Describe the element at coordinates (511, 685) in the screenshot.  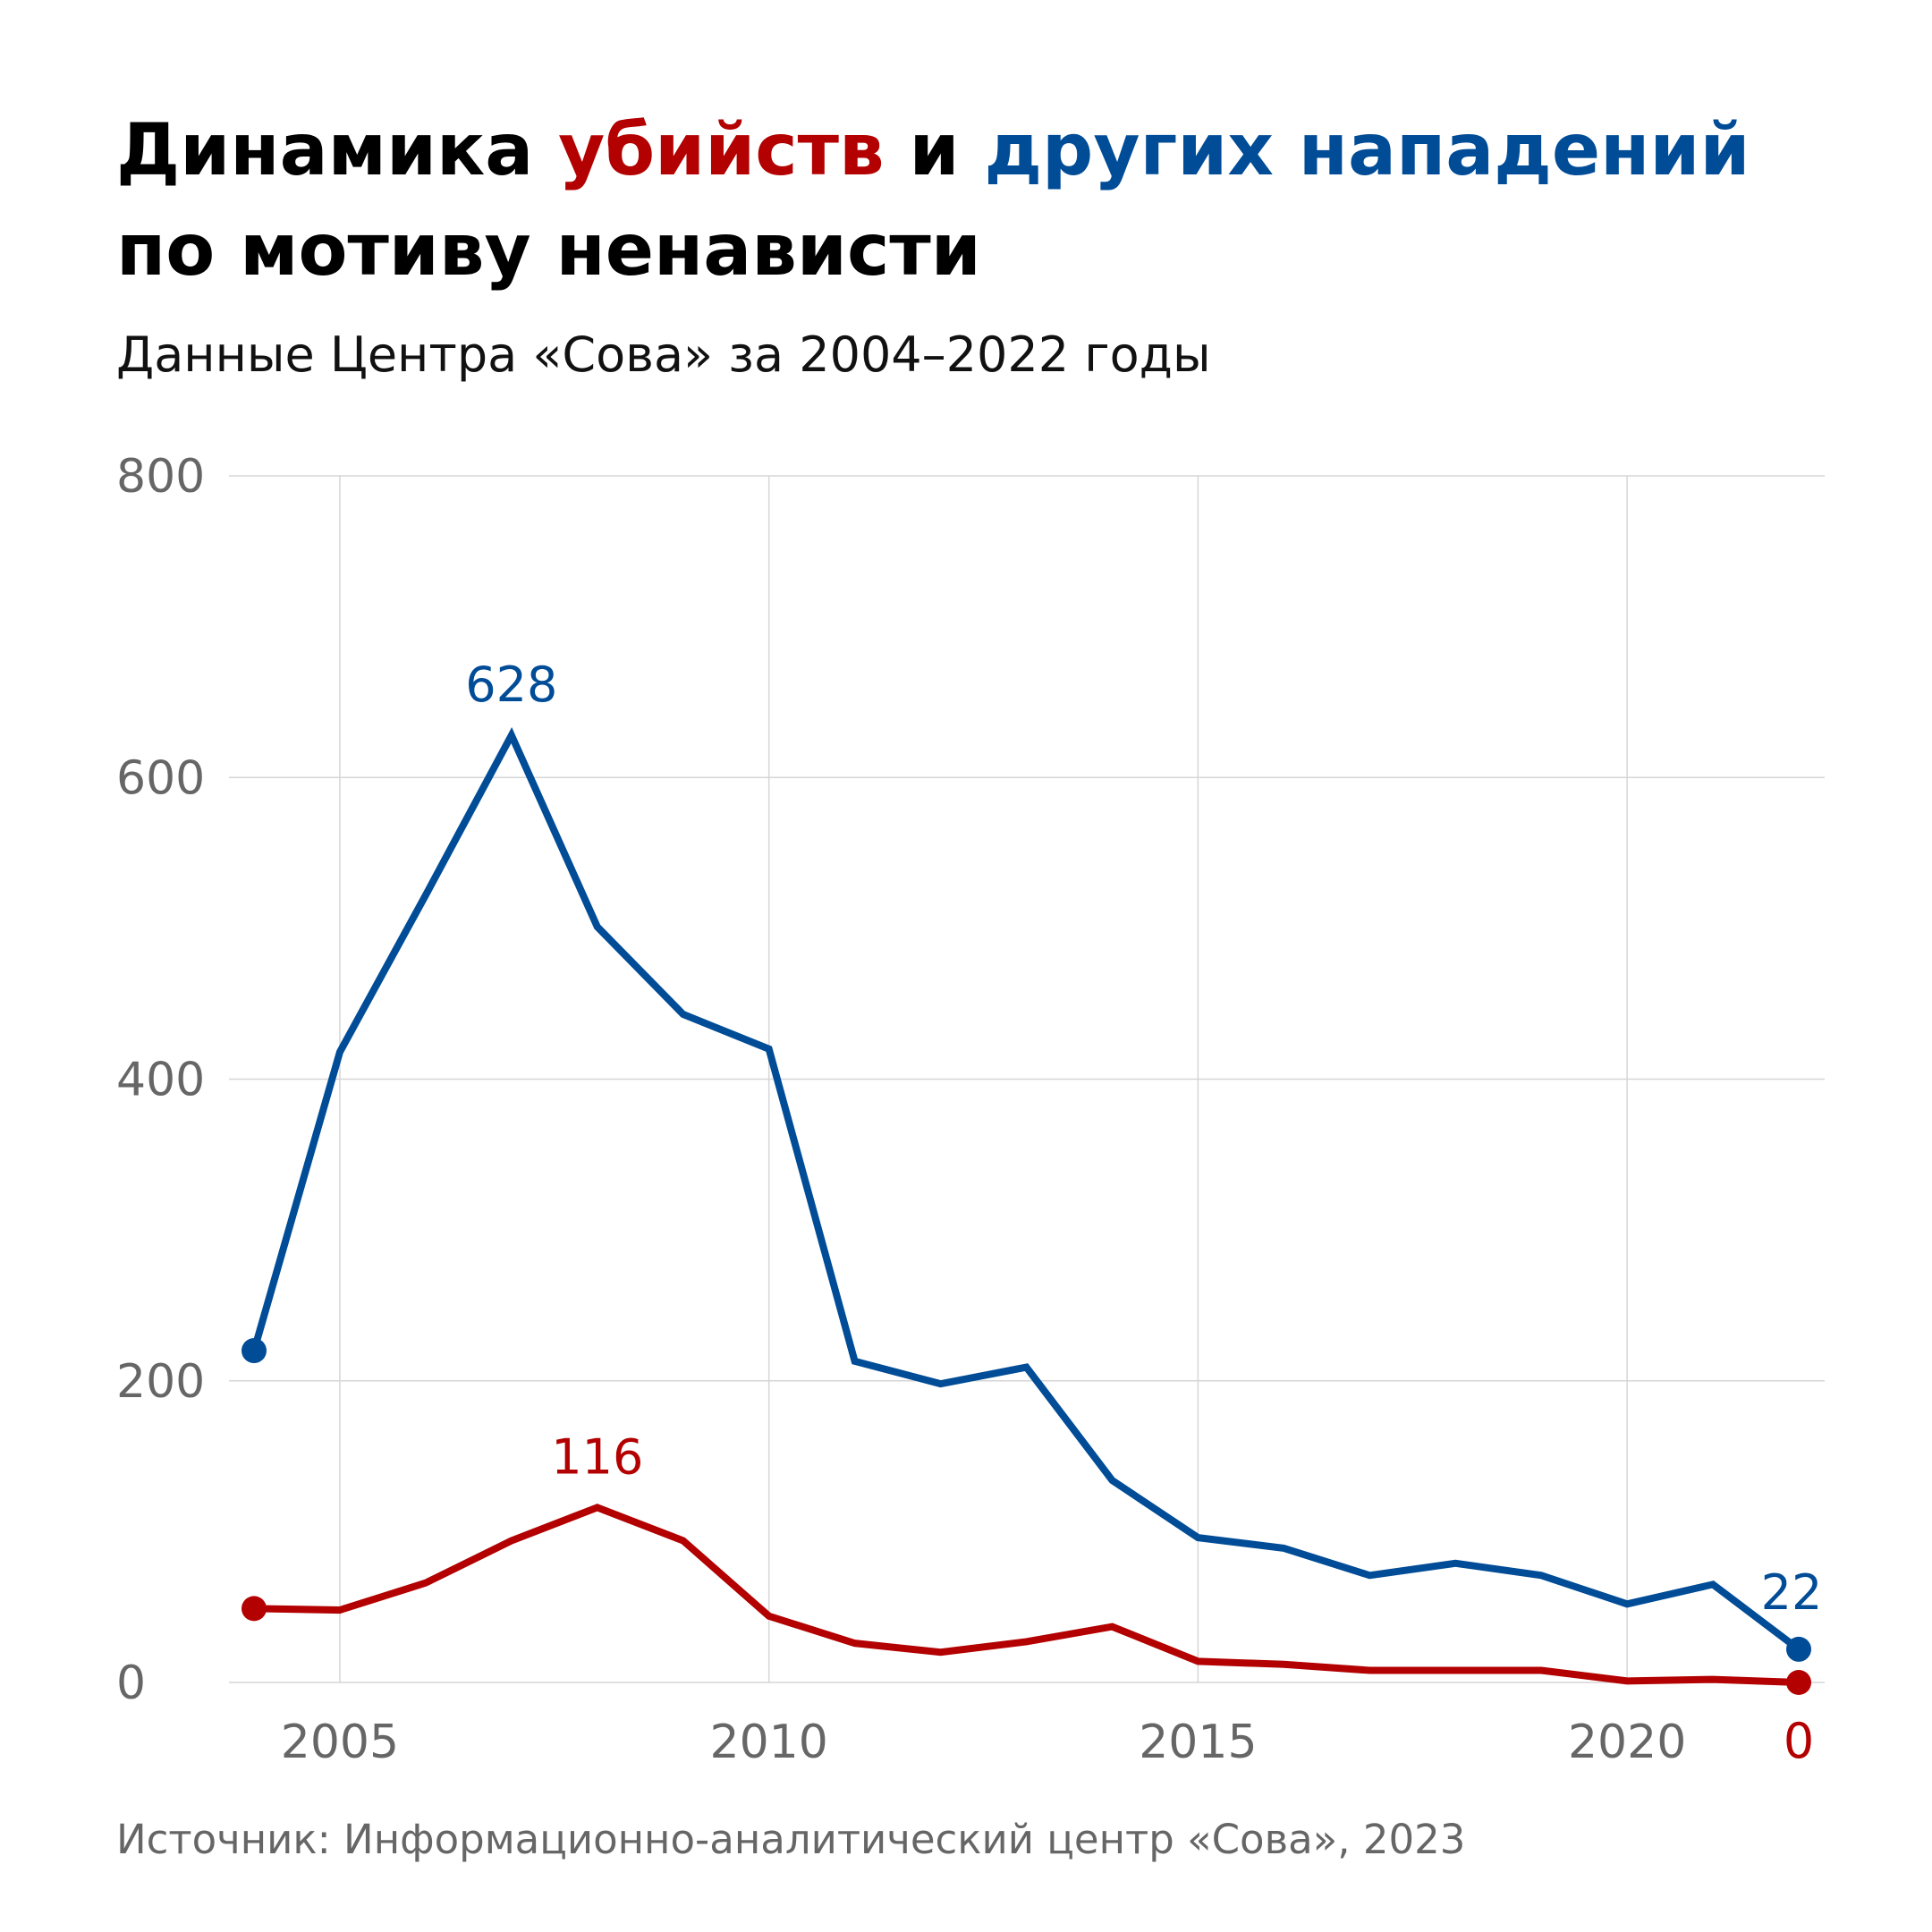
I see `data-label: 628` at that location.